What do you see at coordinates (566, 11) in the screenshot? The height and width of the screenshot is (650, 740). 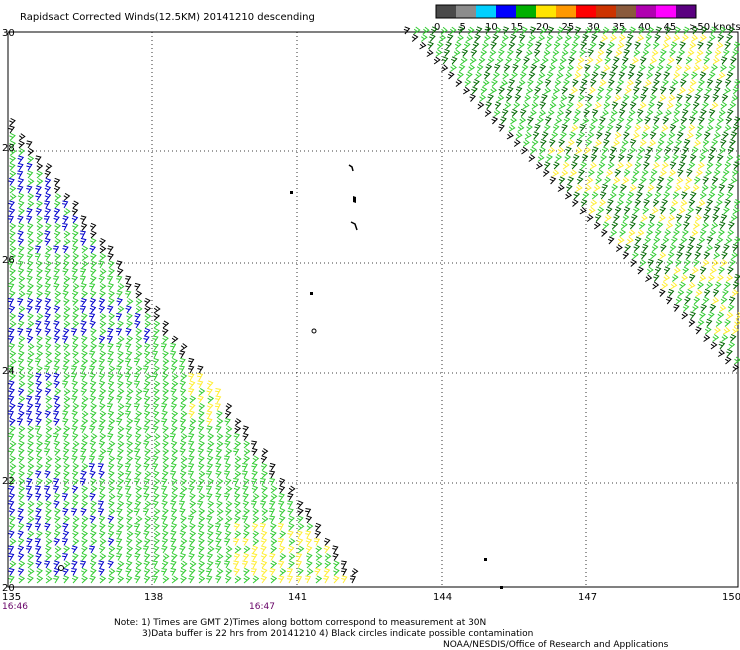 I see `legend-border` at bounding box center [566, 11].